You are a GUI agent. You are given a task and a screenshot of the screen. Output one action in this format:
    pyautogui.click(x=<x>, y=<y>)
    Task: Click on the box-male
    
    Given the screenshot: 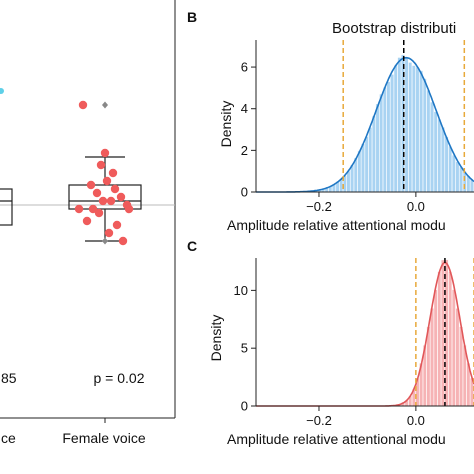 What is the action you would take?
    pyautogui.click(x=6, y=207)
    